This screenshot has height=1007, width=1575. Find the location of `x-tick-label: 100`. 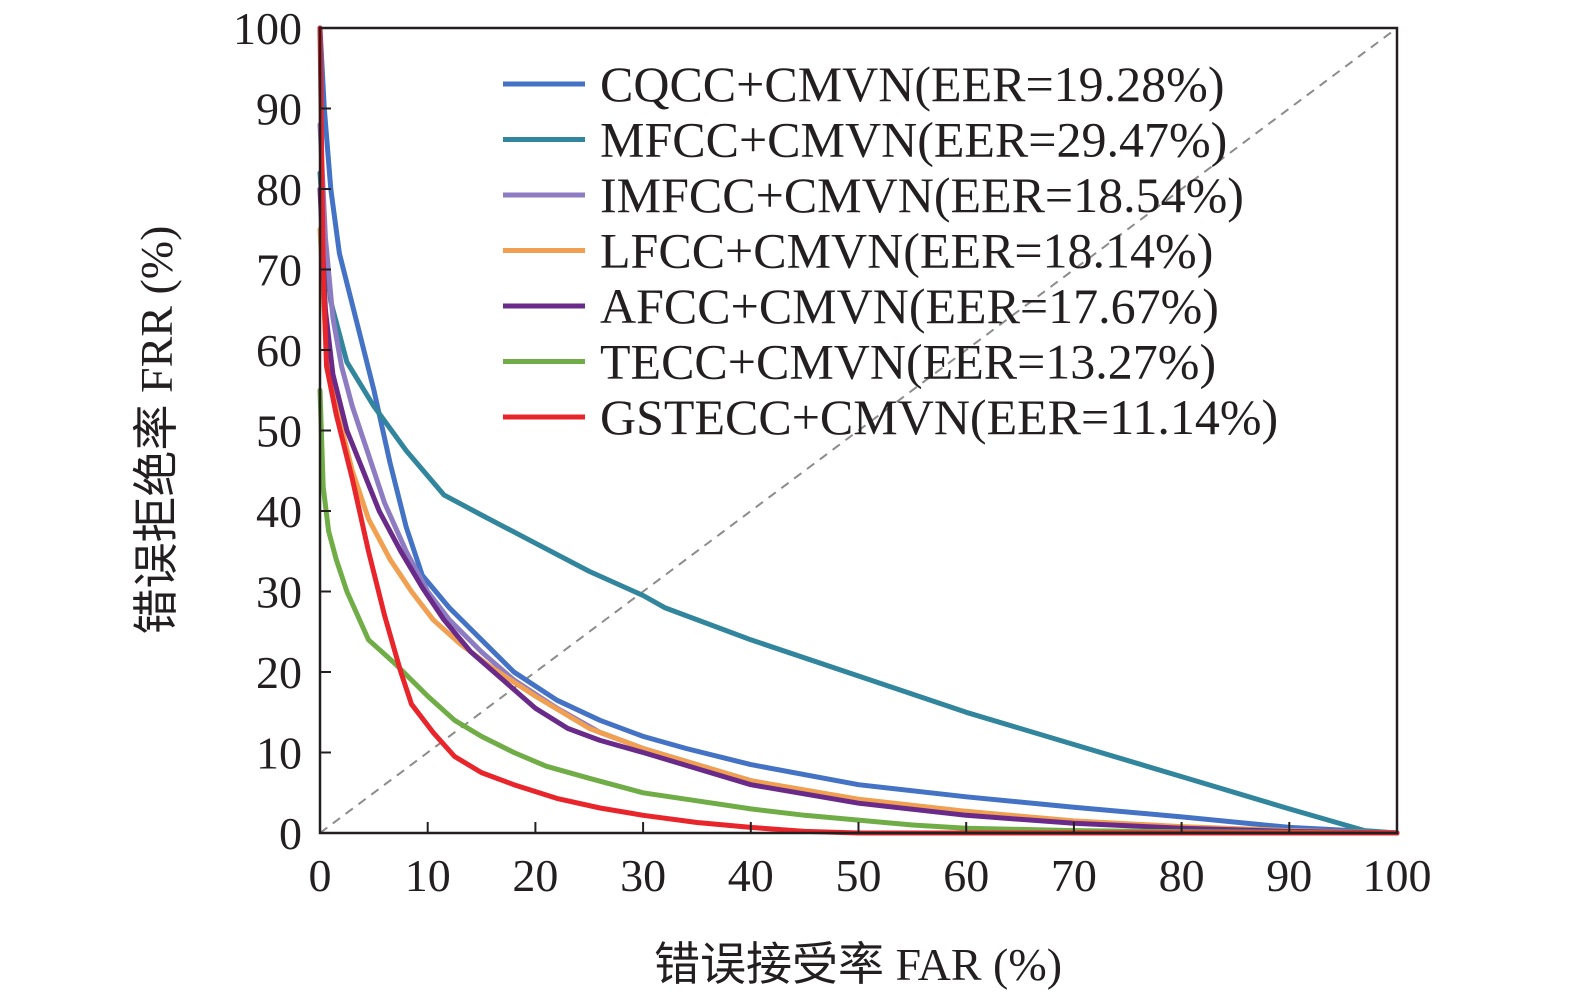

x-tick-label: 100 is located at coordinates (1397, 875).